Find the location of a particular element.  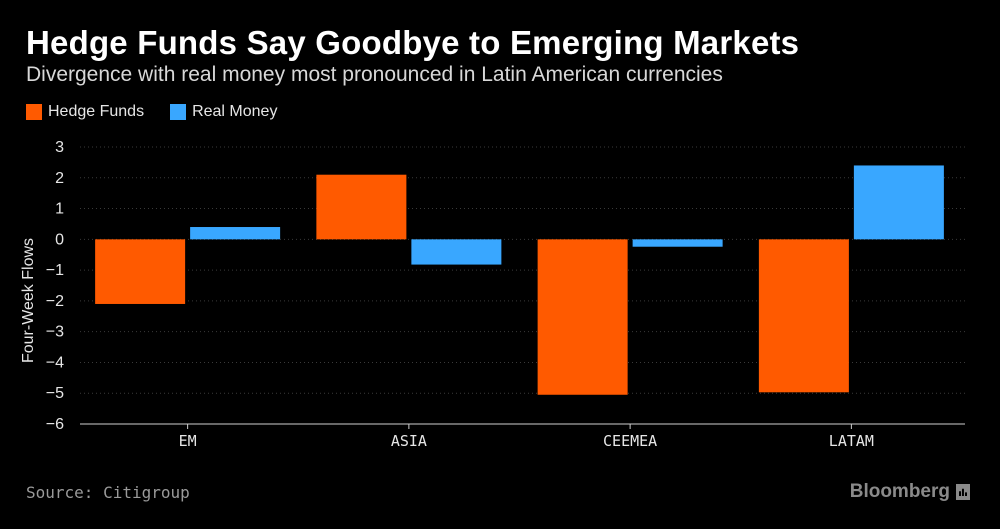

y-tick-label: −2 is located at coordinates (55, 301).